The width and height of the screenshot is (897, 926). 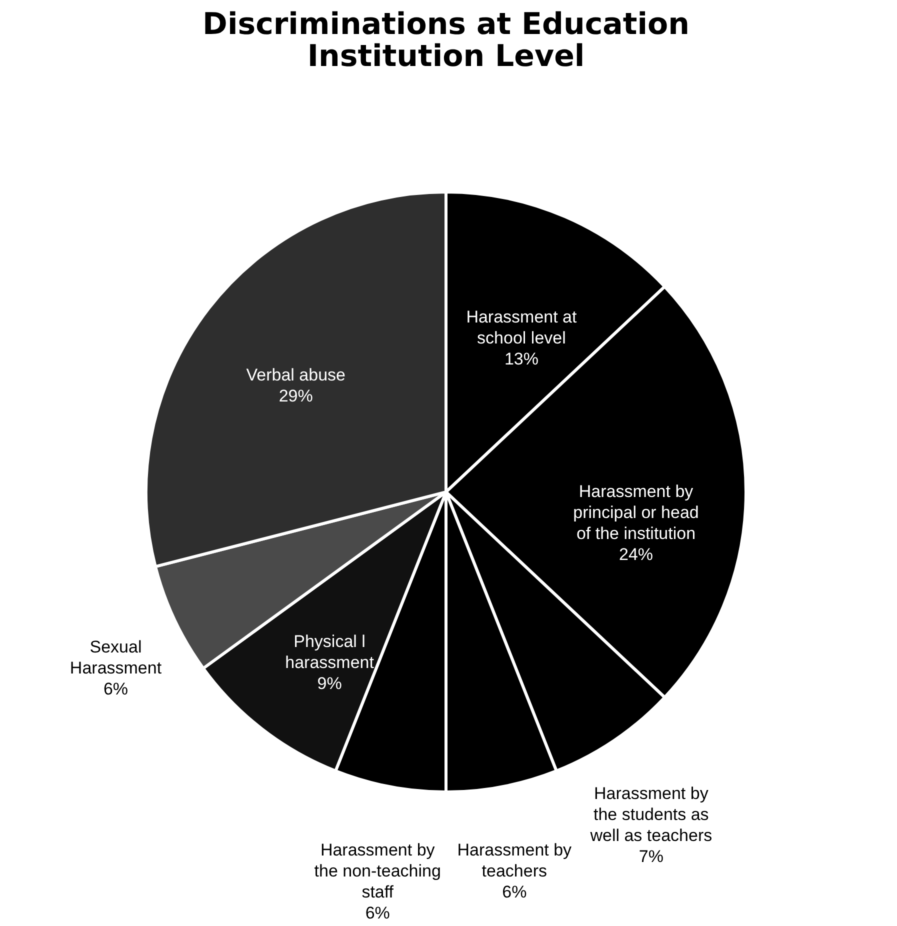 What do you see at coordinates (636, 512) in the screenshot?
I see `slice-label: Harassment by principal or head of the institution` at bounding box center [636, 512].